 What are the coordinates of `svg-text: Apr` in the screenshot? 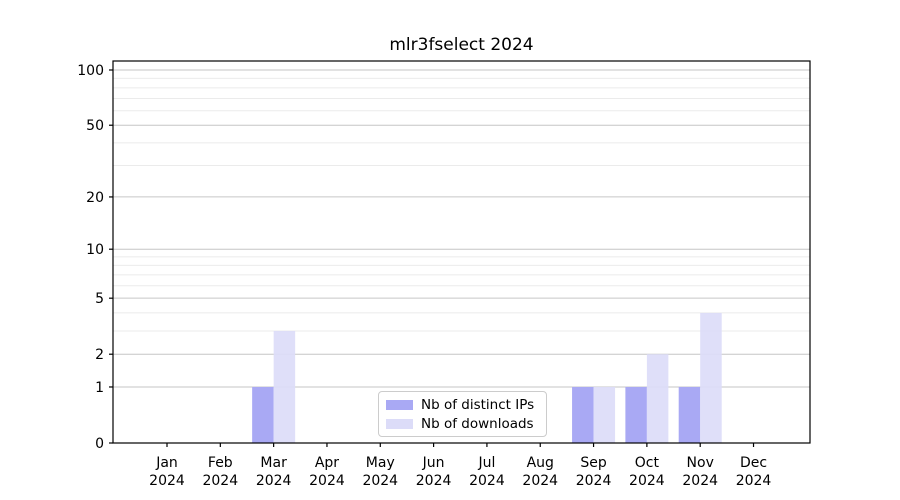 It's located at (327, 463).